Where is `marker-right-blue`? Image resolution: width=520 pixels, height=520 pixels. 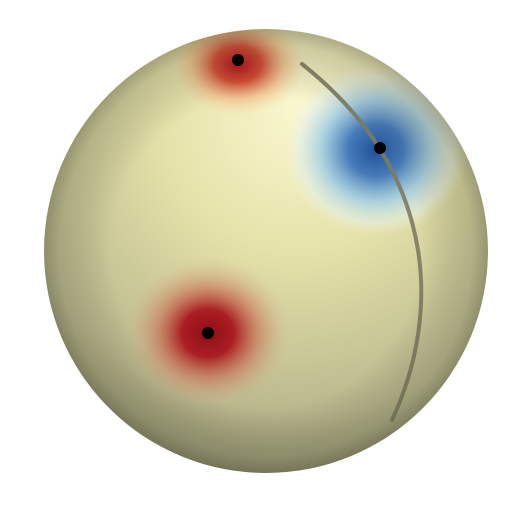
marker-right-blue is located at coordinates (380, 148).